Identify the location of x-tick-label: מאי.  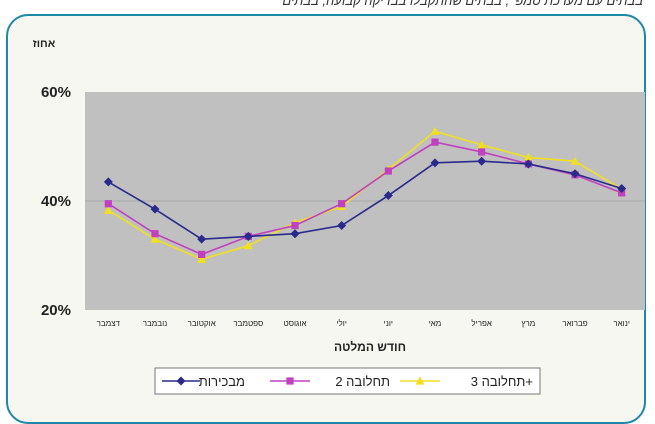
(435, 323).